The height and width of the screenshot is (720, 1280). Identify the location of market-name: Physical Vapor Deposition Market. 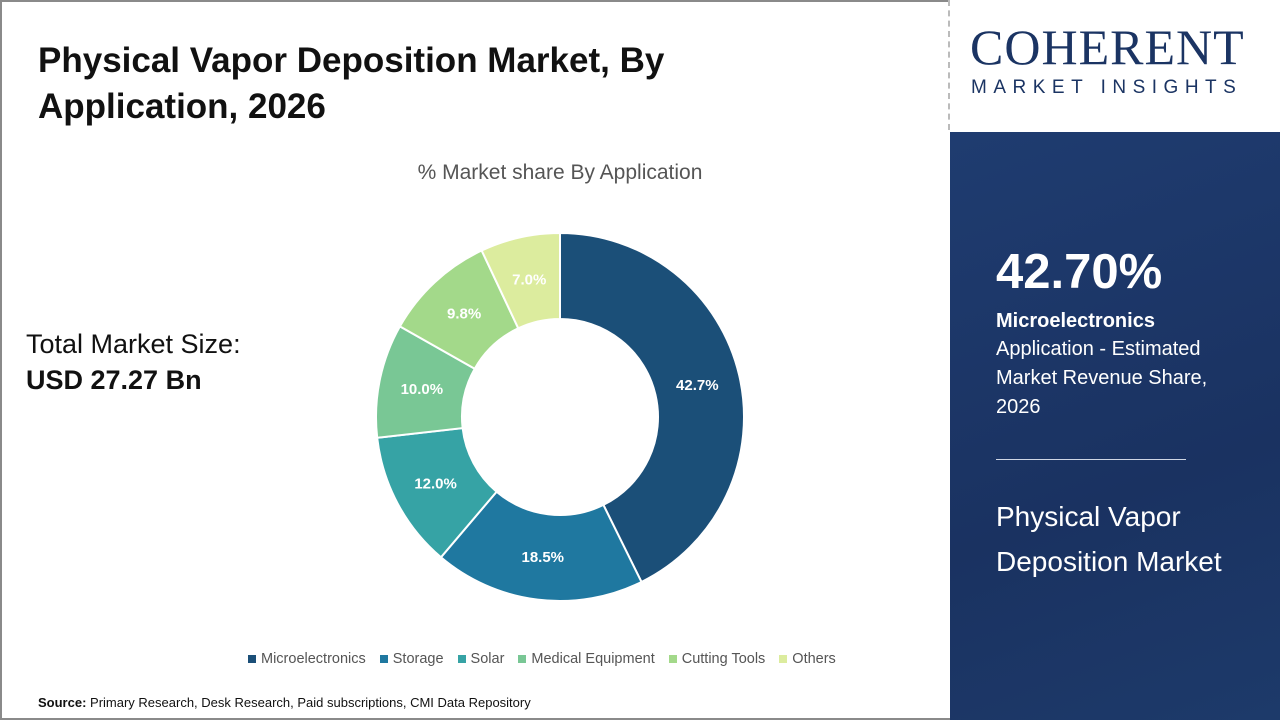
(1109, 539).